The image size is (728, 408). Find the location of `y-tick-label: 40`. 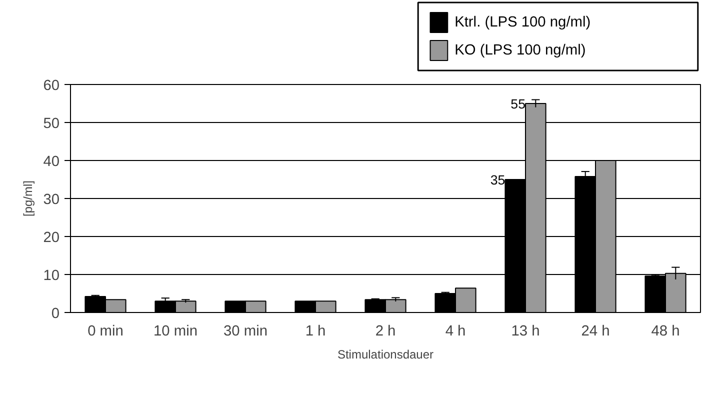

y-tick-label: 40 is located at coordinates (51, 162).